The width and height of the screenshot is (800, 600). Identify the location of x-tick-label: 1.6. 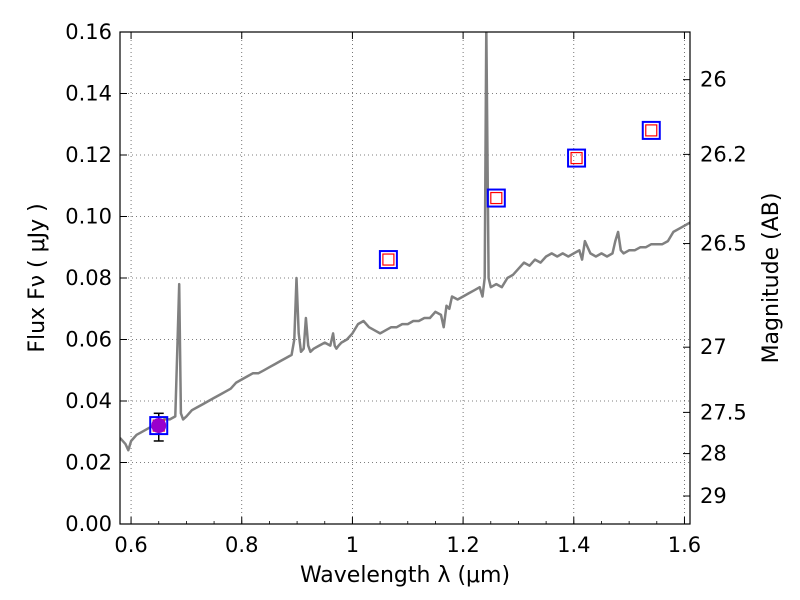
(684, 545).